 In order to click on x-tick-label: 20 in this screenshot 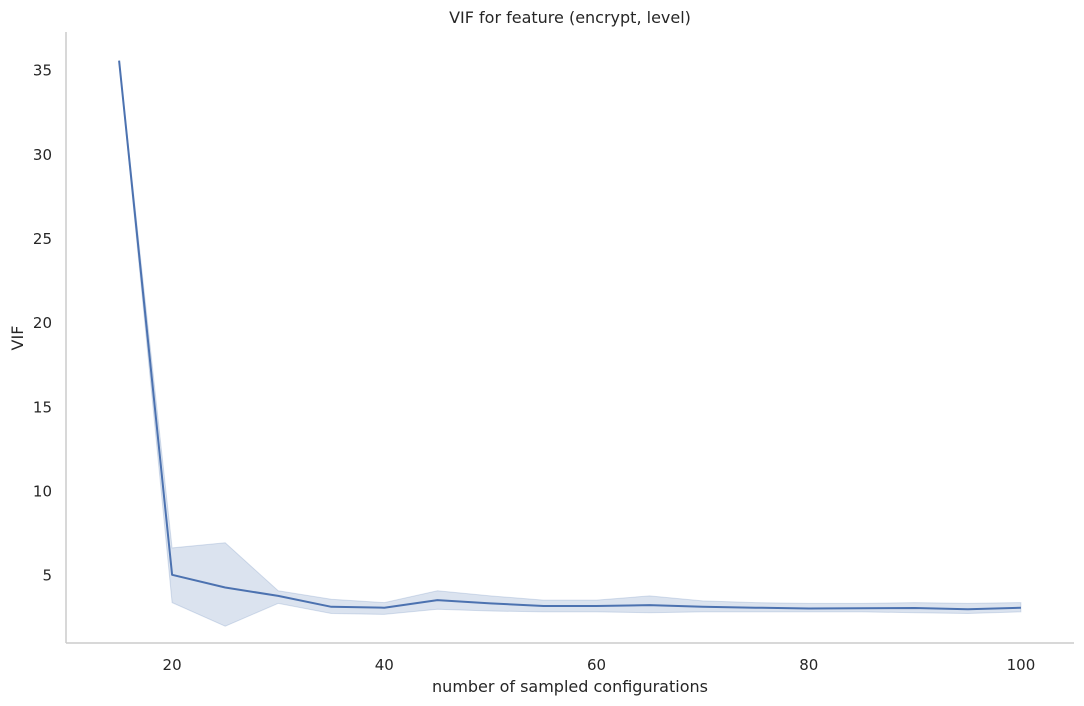, I will do `click(172, 665)`.